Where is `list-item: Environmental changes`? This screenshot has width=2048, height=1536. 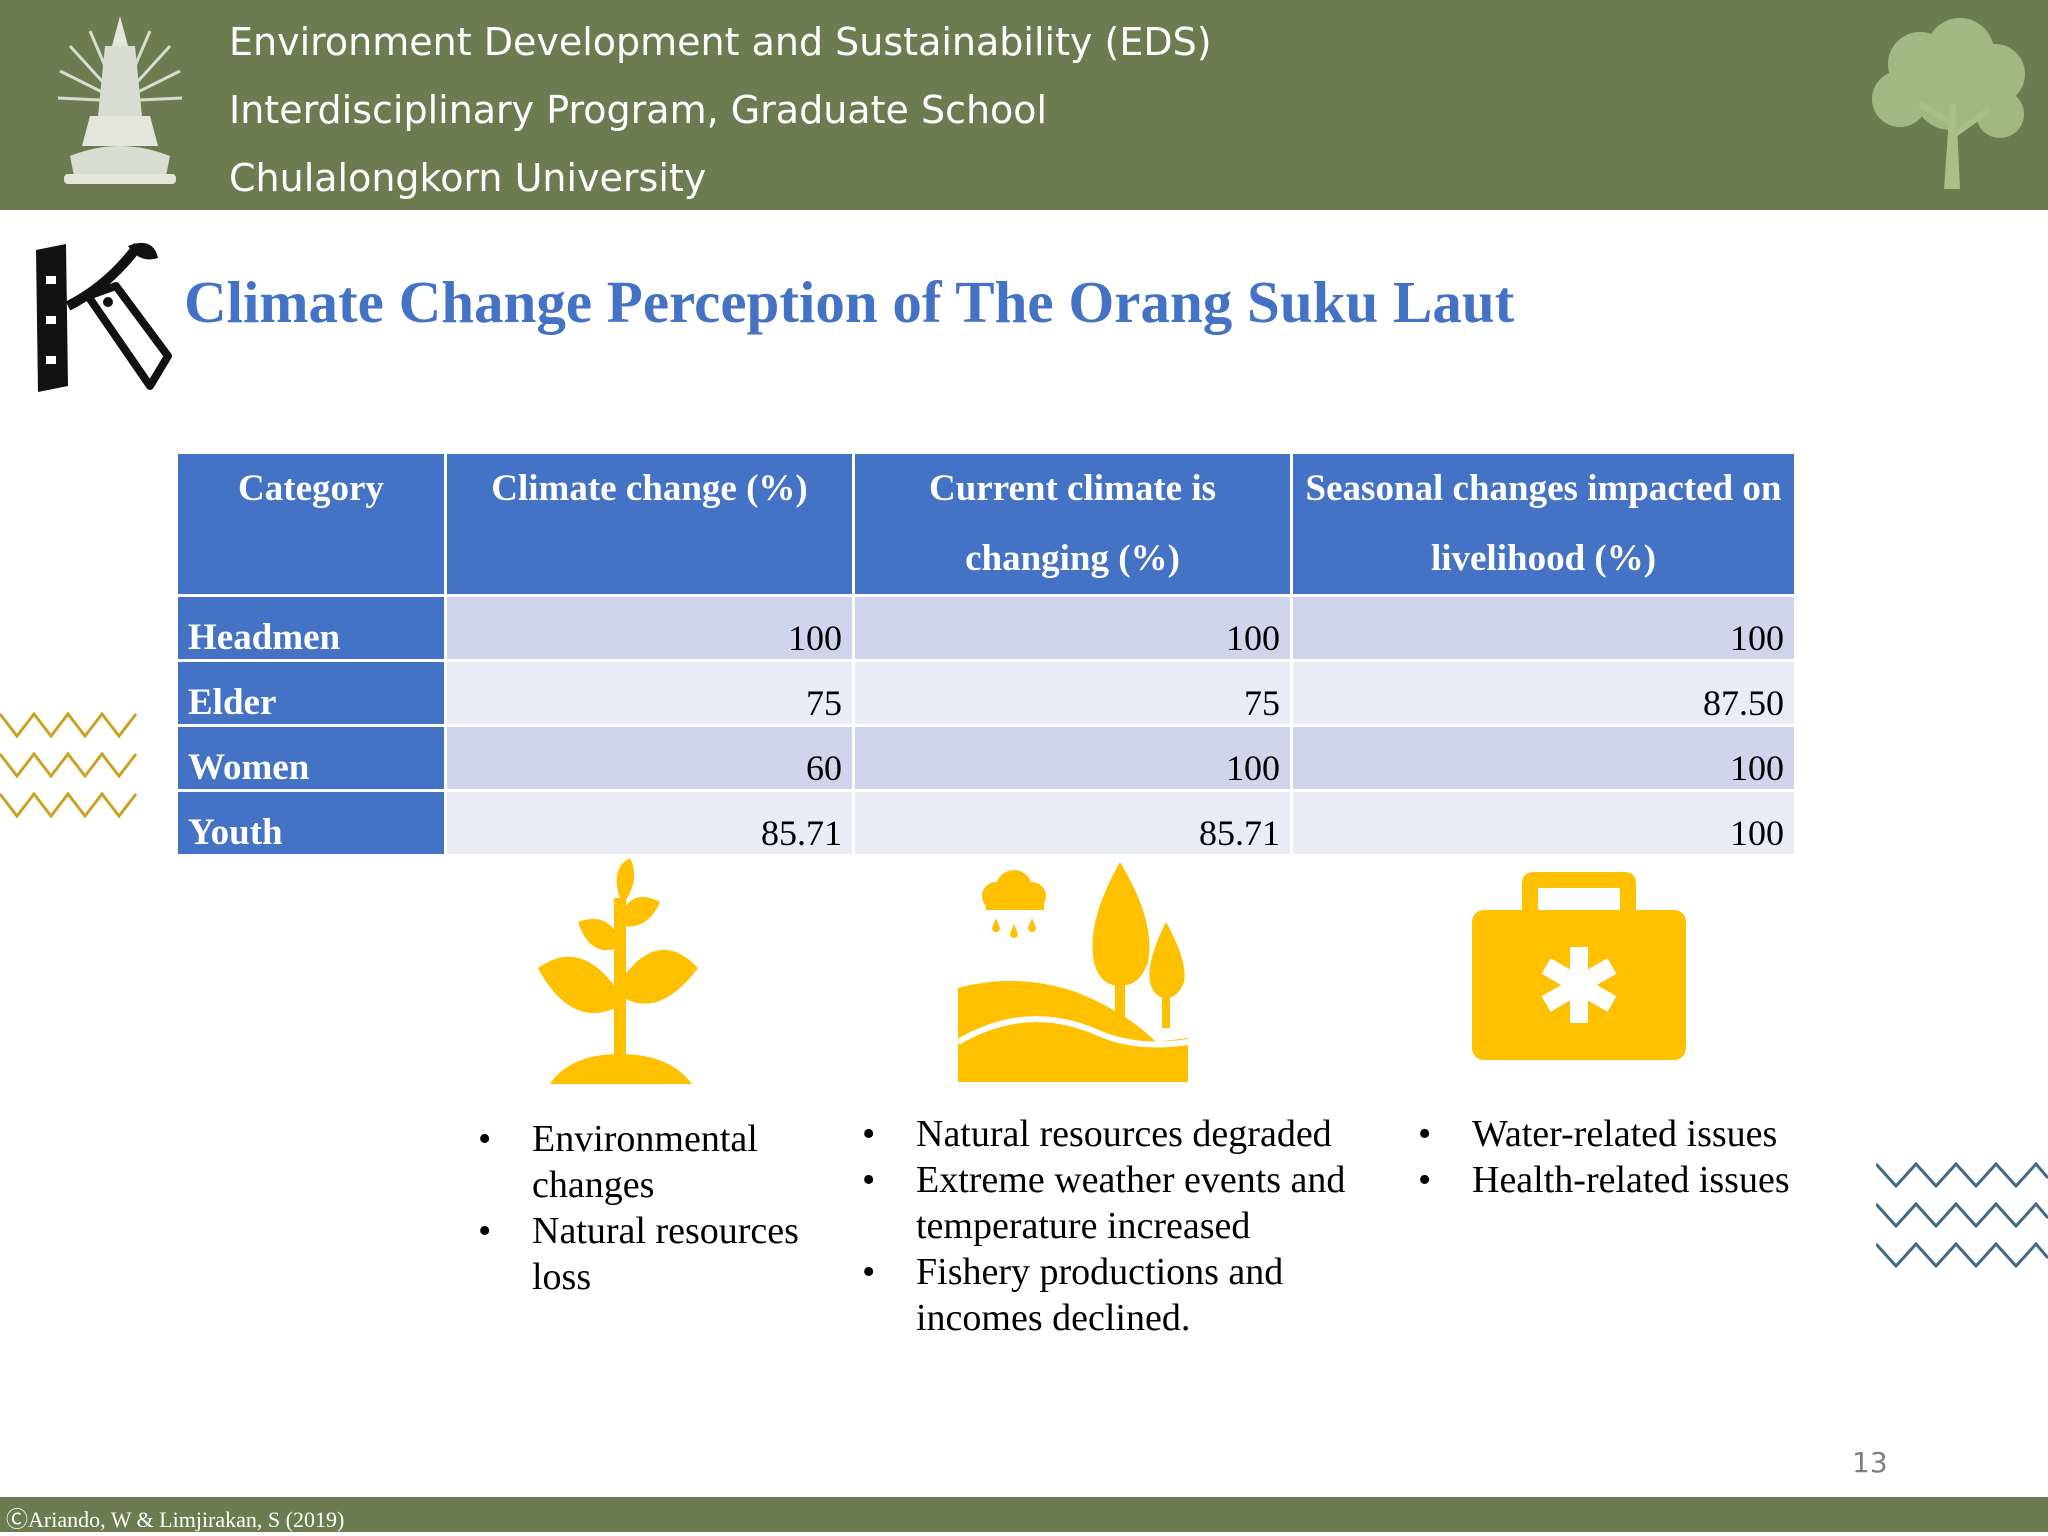 list-item: Environmental changes is located at coordinates (658, 1162).